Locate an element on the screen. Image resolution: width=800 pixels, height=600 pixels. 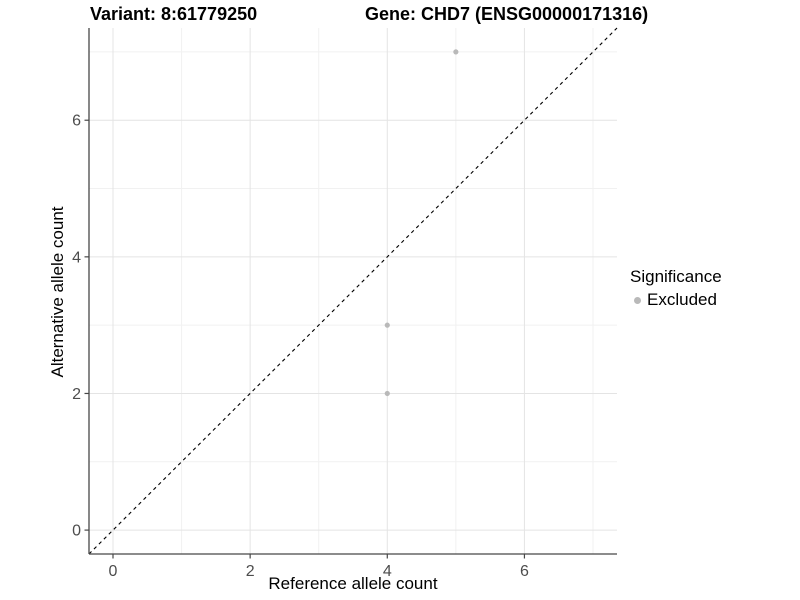
y-tick-label: 4 is located at coordinates (76, 257).